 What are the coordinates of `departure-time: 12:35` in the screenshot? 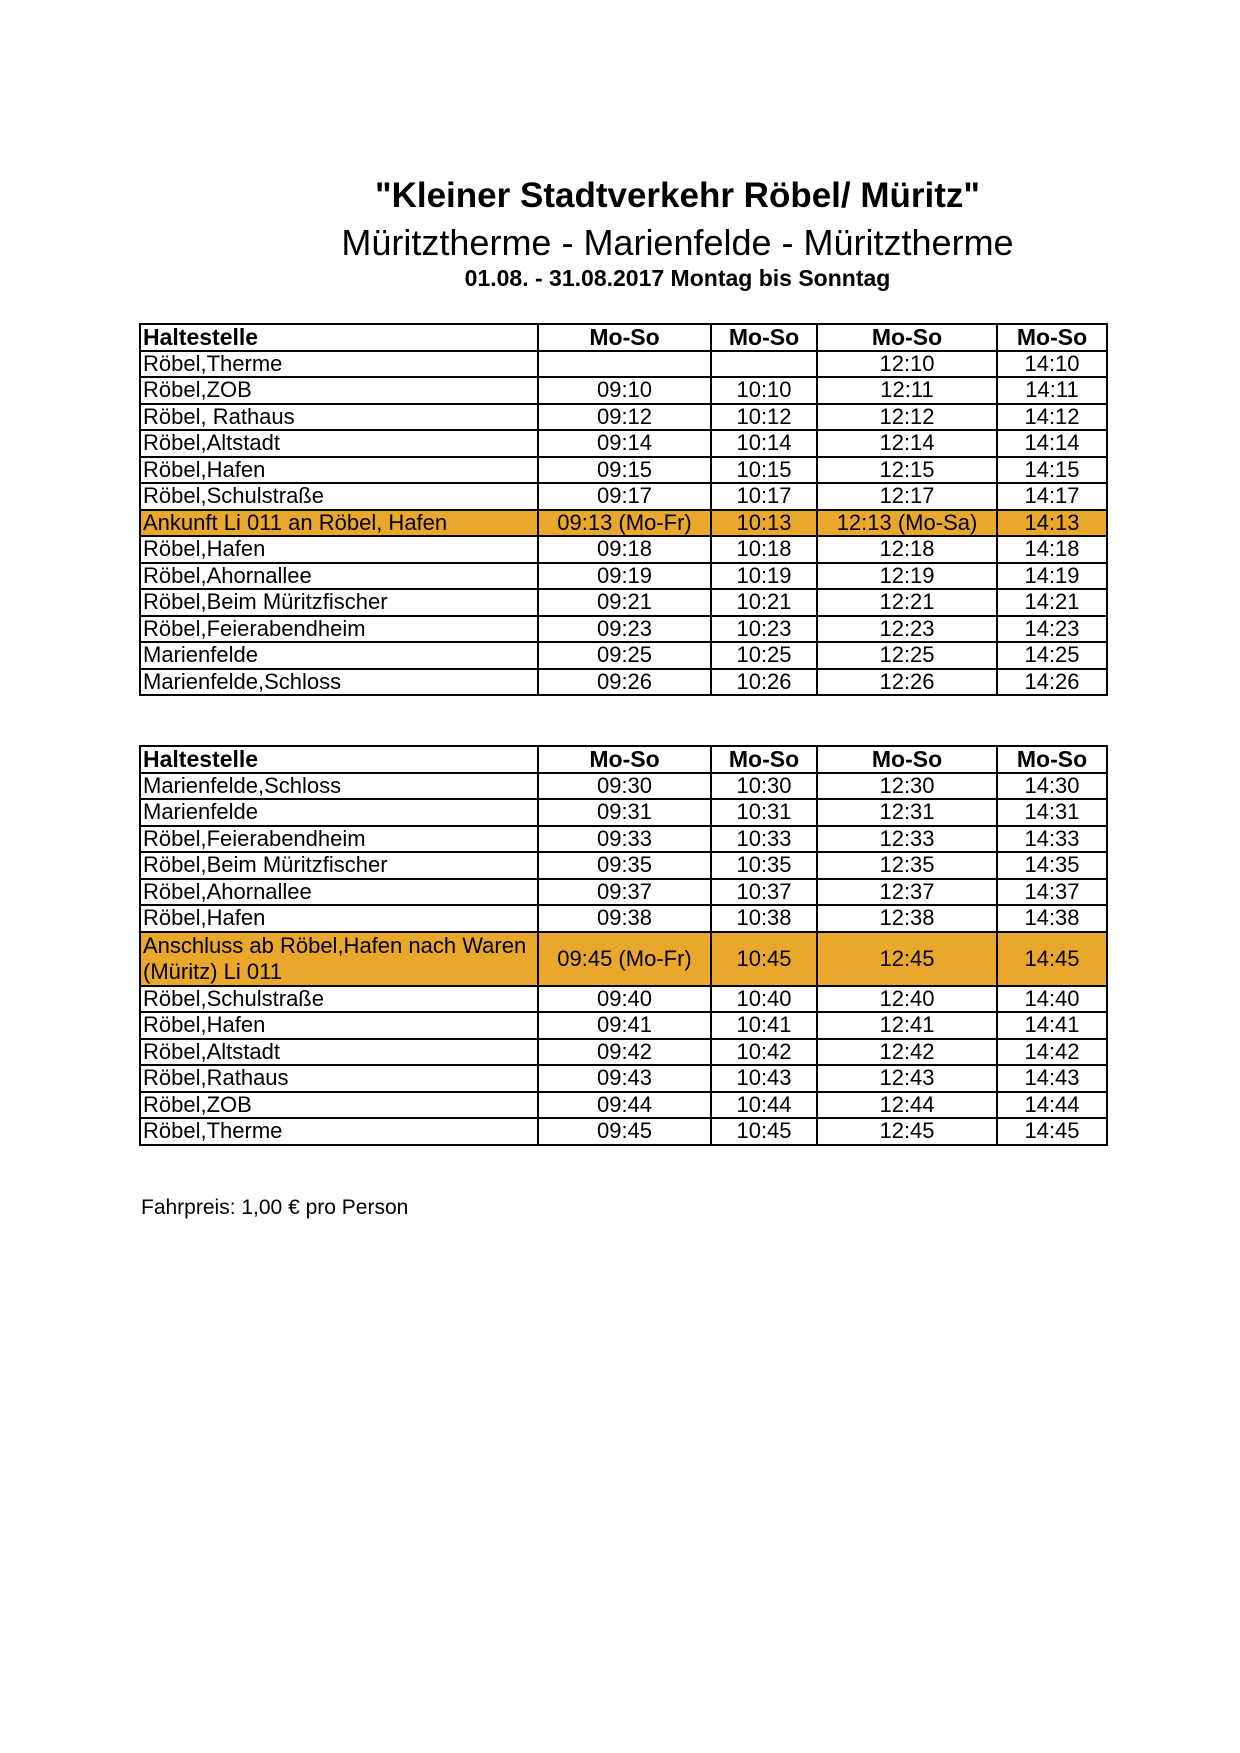 It's located at (907, 865).